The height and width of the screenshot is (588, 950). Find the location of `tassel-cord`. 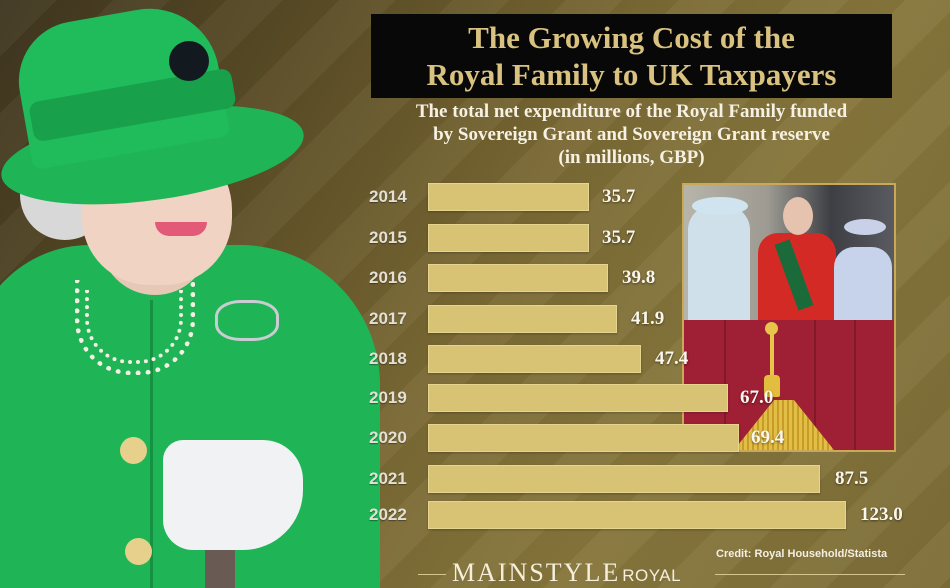

tassel-cord is located at coordinates (772, 350).